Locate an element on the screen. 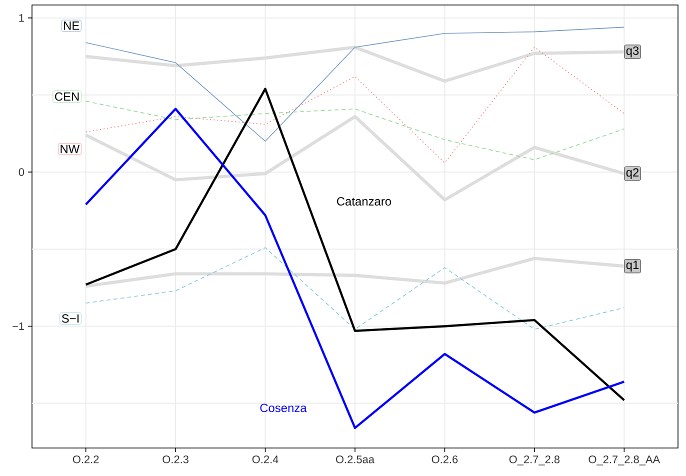  y-tick-label: 0 is located at coordinates (21, 172).